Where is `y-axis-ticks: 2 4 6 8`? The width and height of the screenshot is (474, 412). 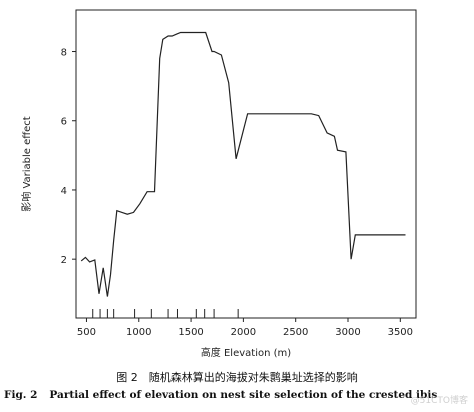 y-axis-ticks: 2 4 6 8 is located at coordinates (68, 157).